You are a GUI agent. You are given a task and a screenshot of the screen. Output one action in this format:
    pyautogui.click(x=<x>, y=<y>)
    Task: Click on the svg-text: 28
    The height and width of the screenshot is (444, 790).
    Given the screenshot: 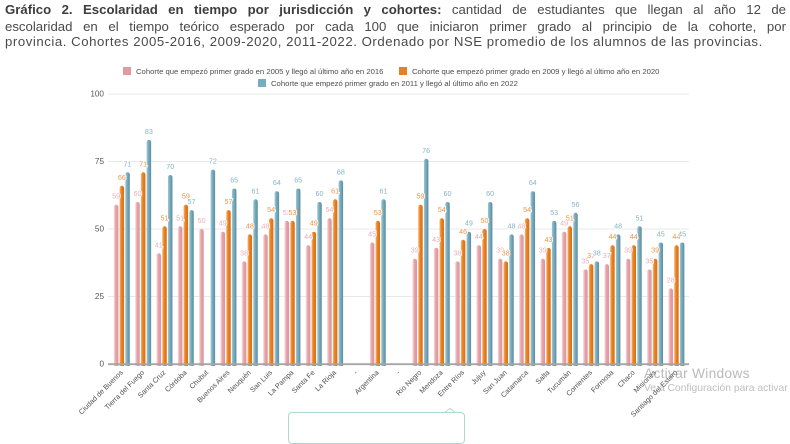 What is the action you would take?
    pyautogui.click(x=671, y=279)
    